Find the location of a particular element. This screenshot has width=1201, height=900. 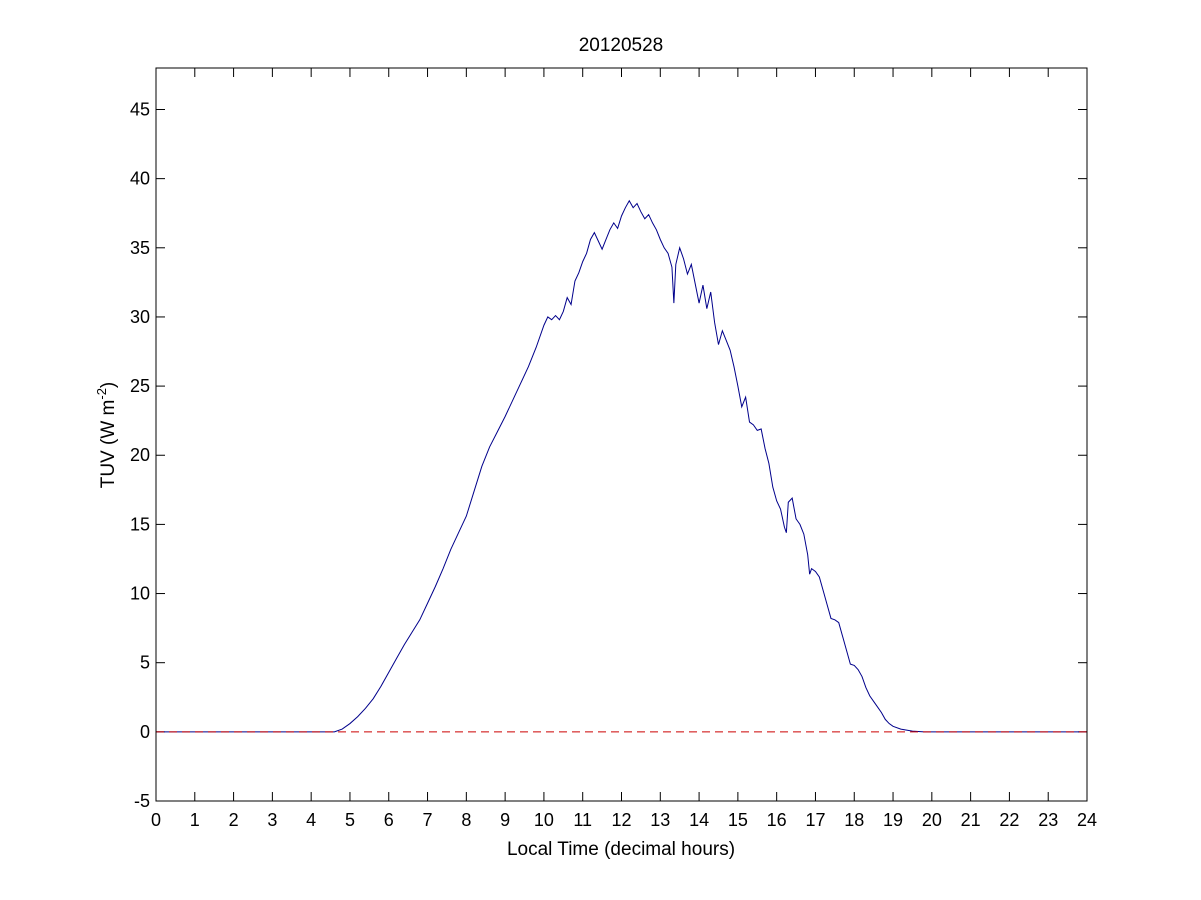

x-tick-label: 22 is located at coordinates (1009, 820).